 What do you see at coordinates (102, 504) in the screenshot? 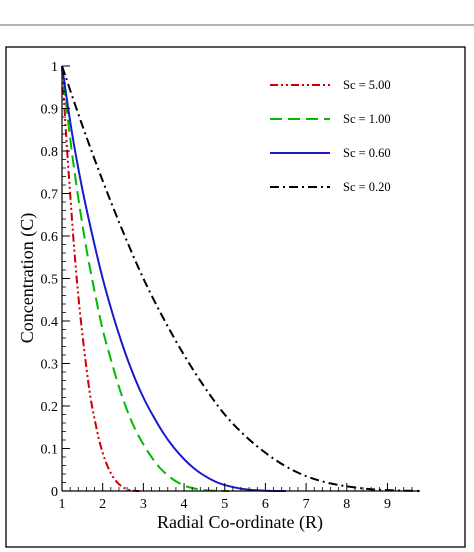
I see `x-tick-label: 2` at bounding box center [102, 504].